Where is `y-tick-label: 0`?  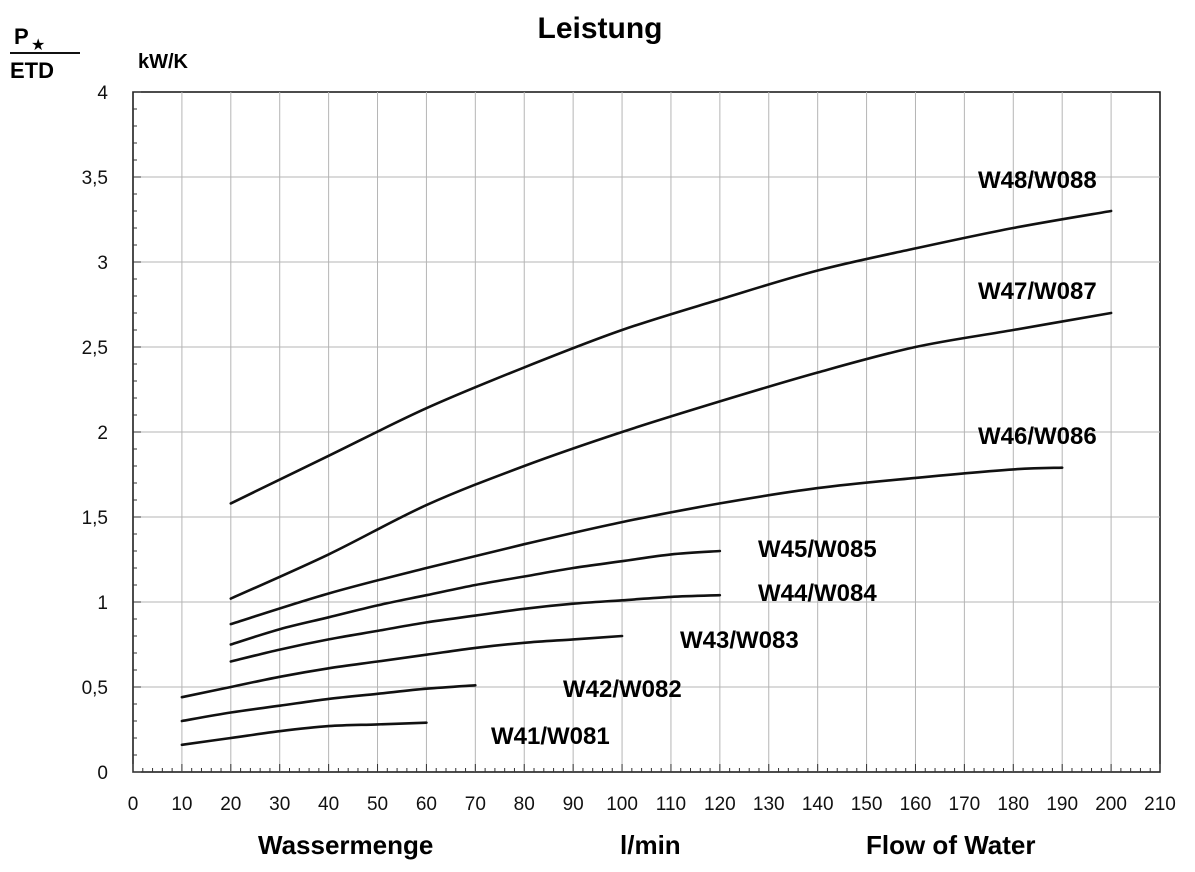
y-tick-label: 0 is located at coordinates (102, 773).